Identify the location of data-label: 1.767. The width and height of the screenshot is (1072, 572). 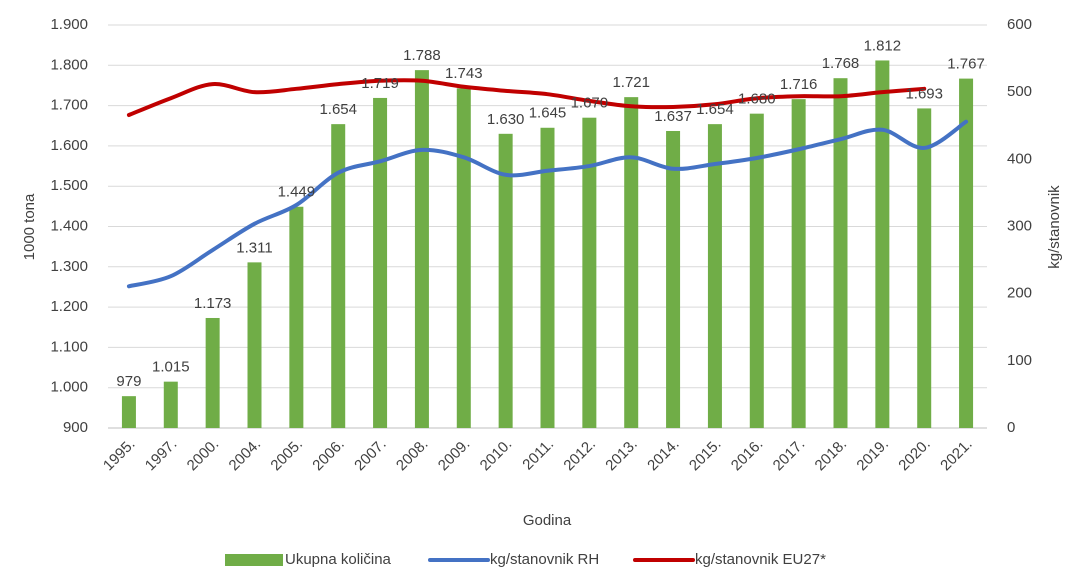
(966, 64).